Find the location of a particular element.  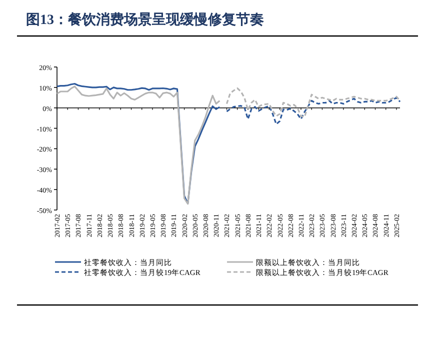

title: 图13：餐饮消费场景呈现缓慢修复节奏 is located at coordinates (145, 20).